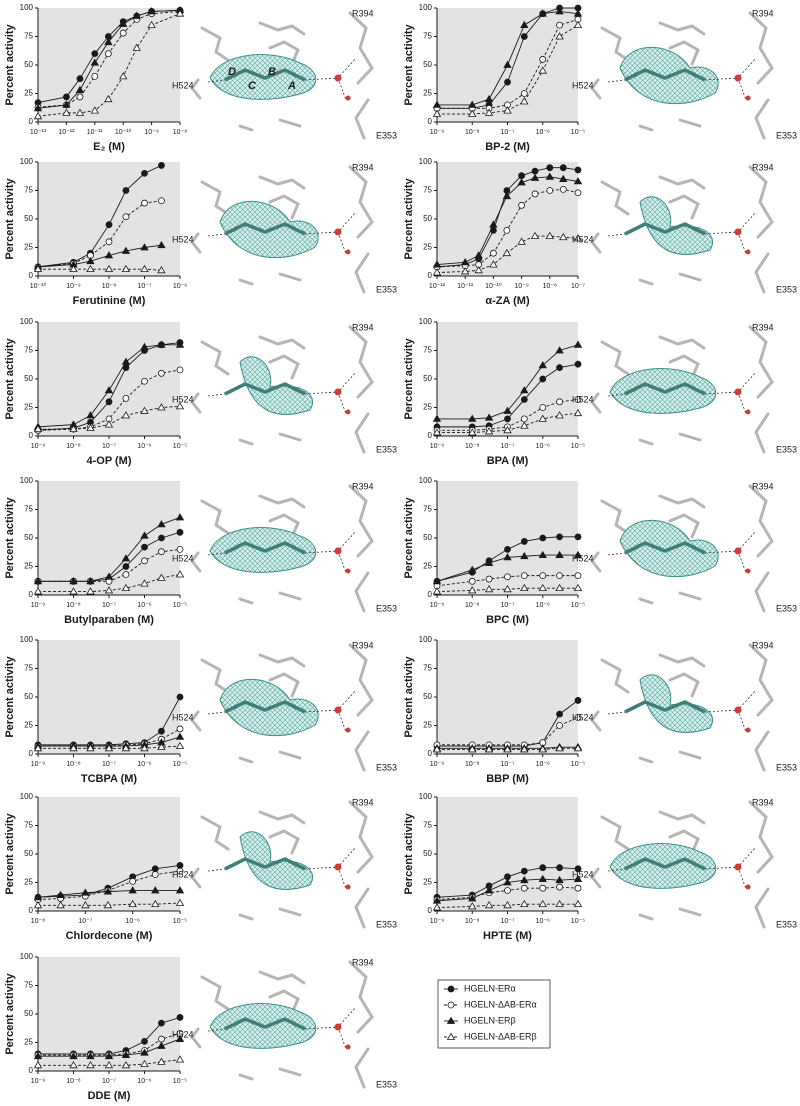 The image size is (800, 1106). I want to click on x-axis-label: DDE (M), so click(109, 1096).